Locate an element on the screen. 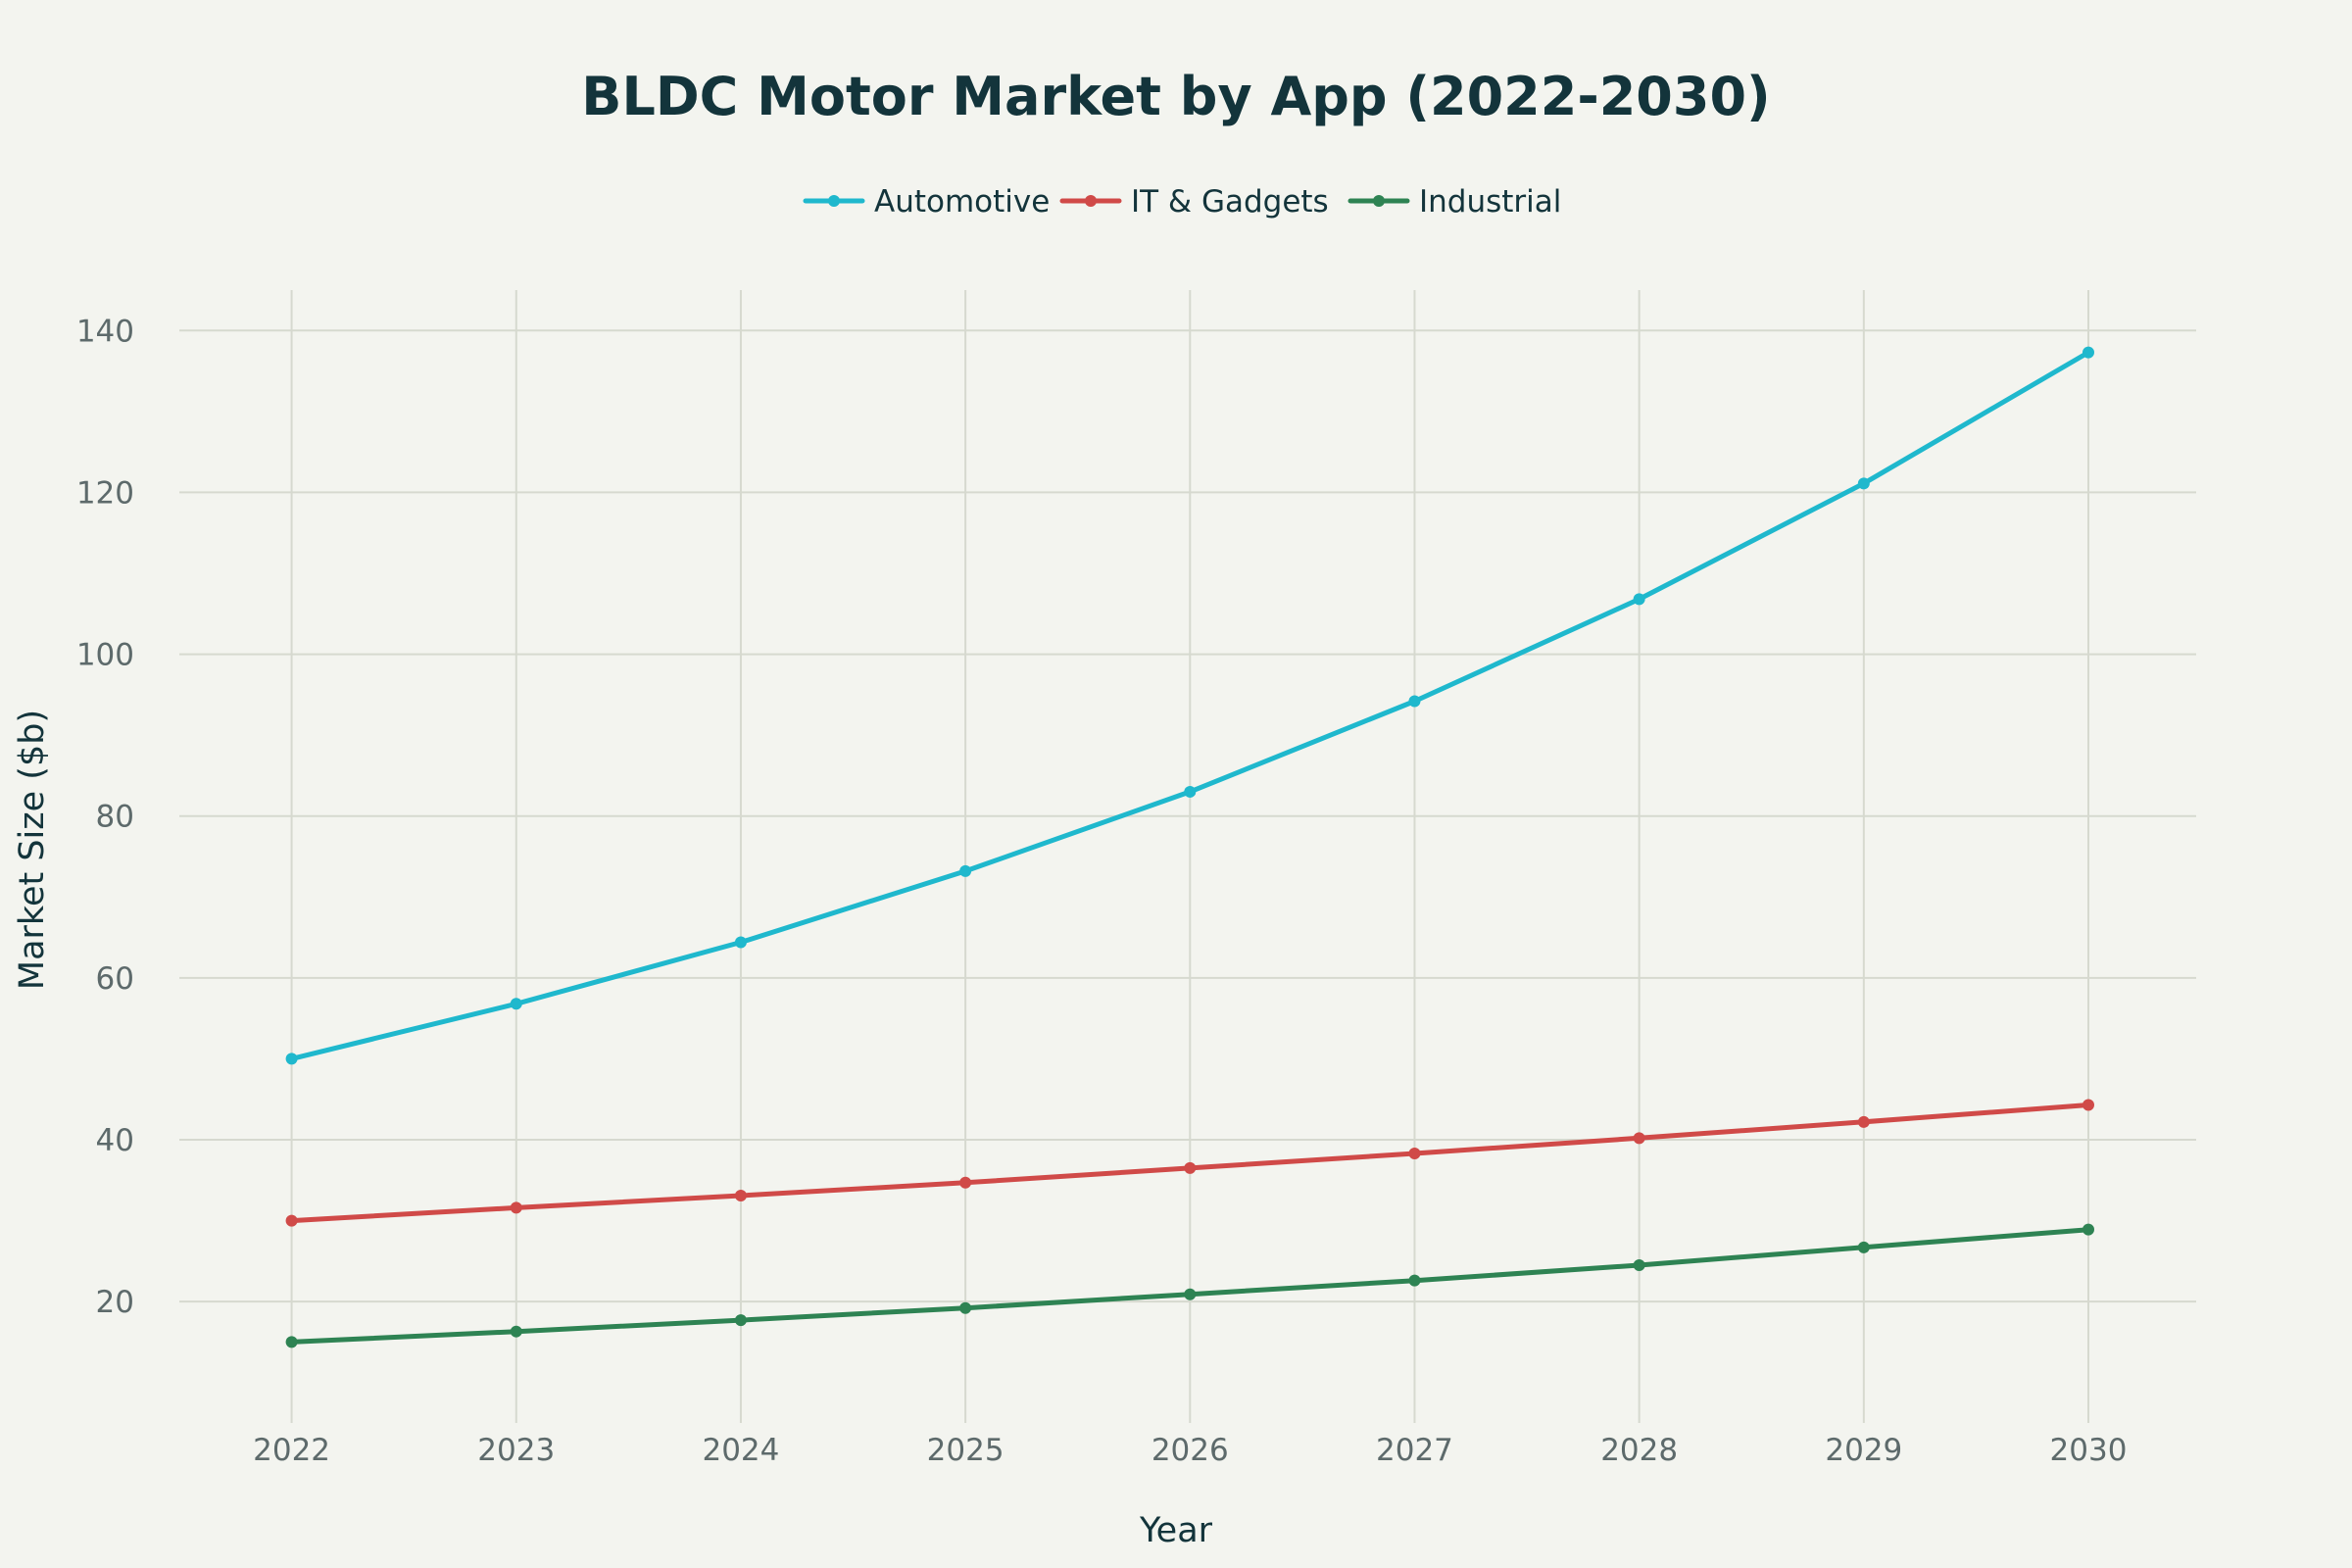  y-tick-label: 20 is located at coordinates (115, 1302).